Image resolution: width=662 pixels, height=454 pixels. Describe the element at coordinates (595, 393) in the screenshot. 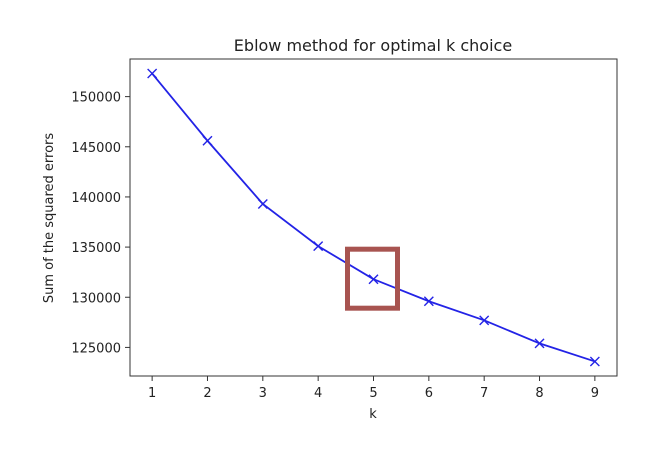

I see `x-tick-label-9: 9` at that location.